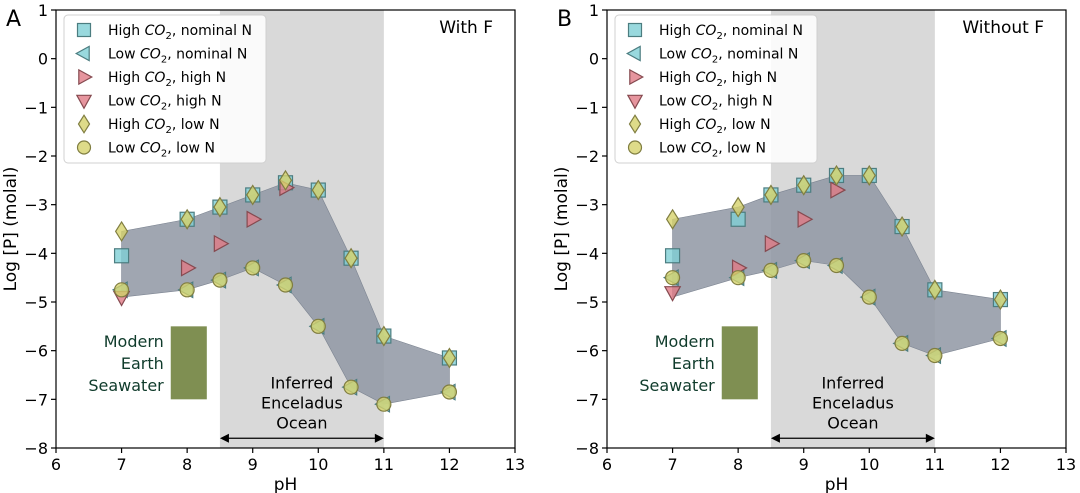 This screenshot has width=1080, height=493. Describe the element at coordinates (188, 363) in the screenshot. I see `modern-seawater-box` at that location.